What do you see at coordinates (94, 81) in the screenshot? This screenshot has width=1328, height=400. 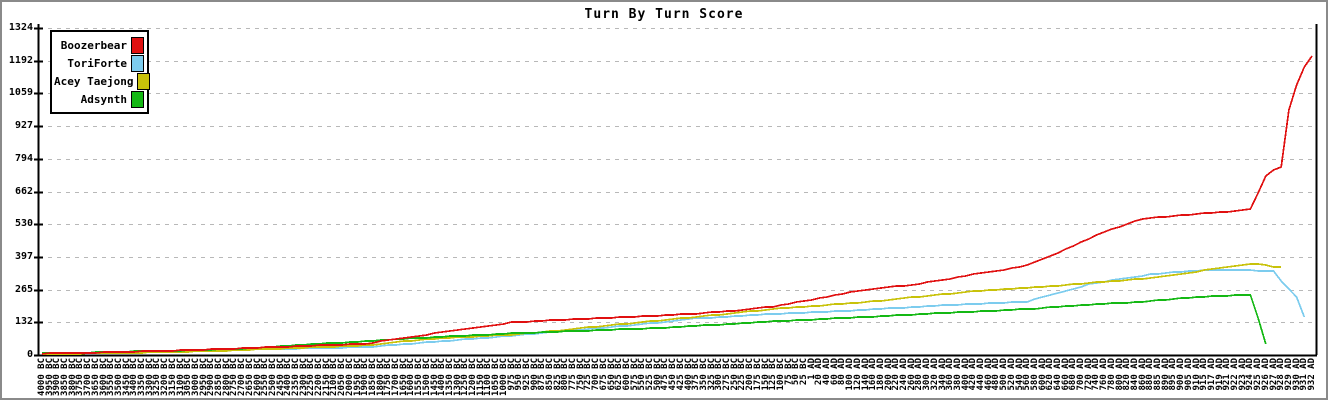 I see `legend-label: Acey Taejong` at bounding box center [94, 81].